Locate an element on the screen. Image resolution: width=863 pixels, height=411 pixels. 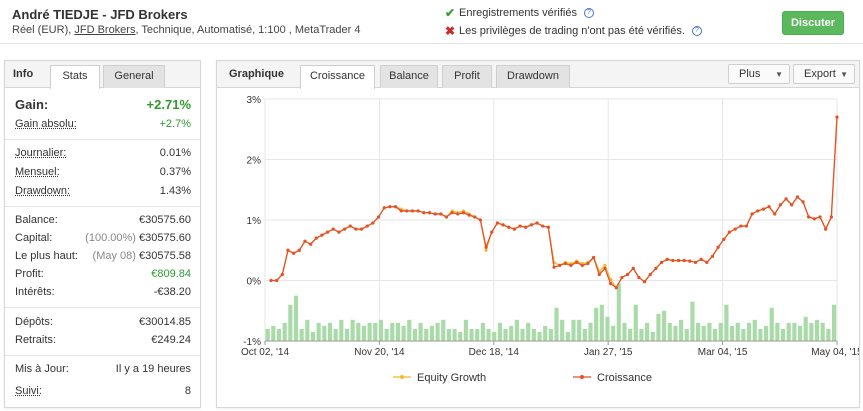
y-tick-label: -1% is located at coordinates (252, 342).